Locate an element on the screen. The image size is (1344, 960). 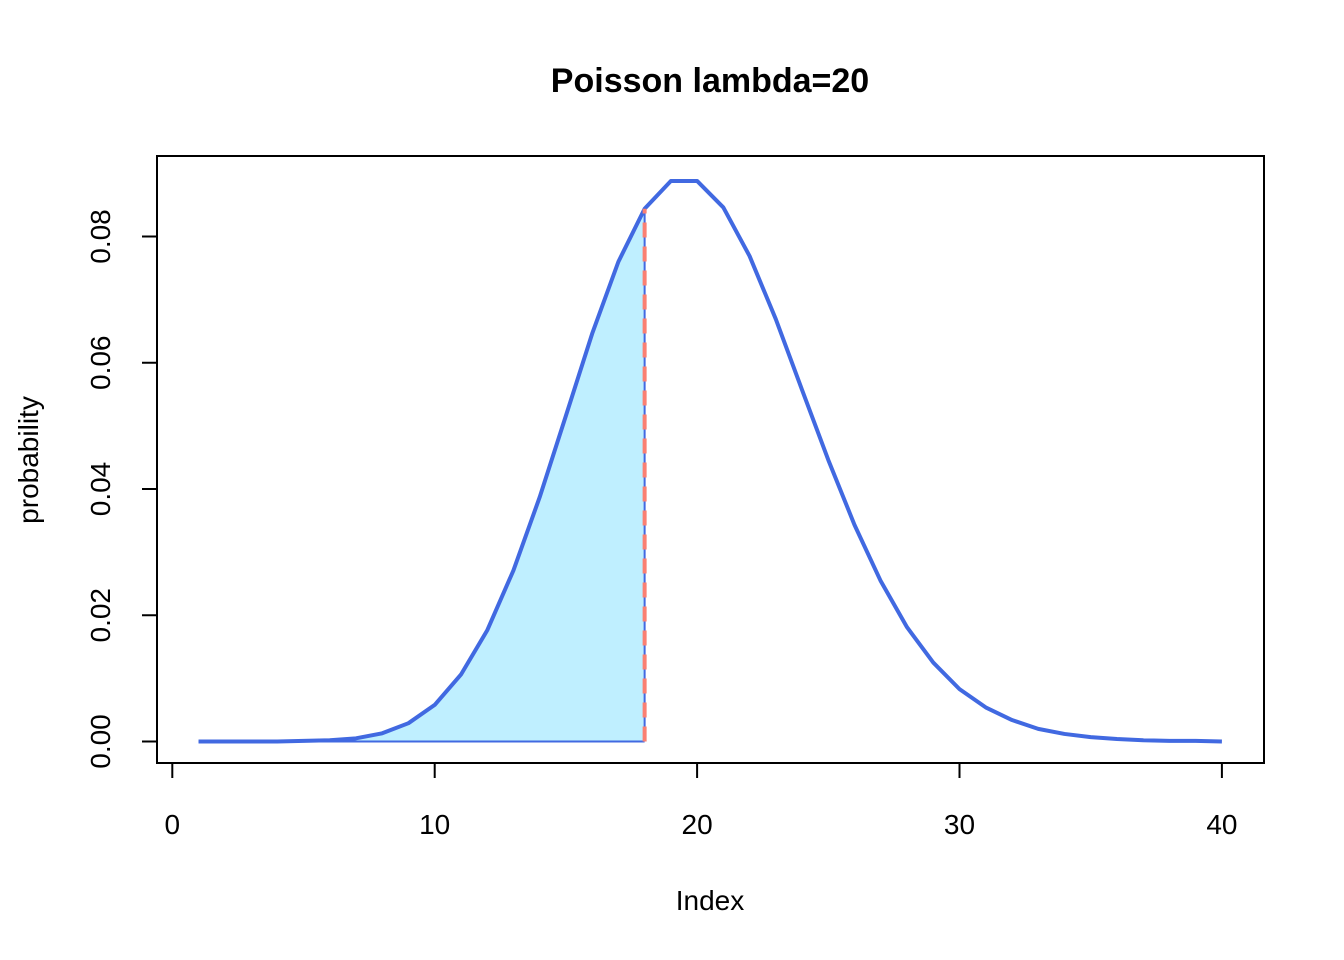
x-axis-label: Index is located at coordinates (710, 900).